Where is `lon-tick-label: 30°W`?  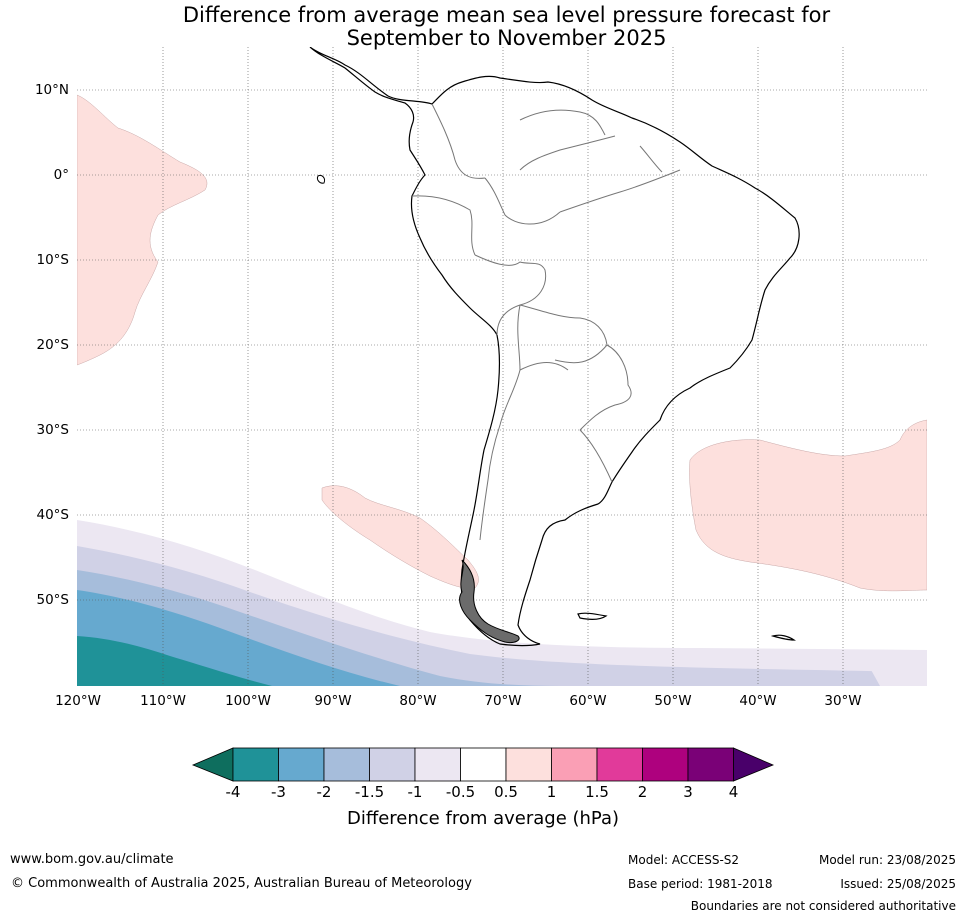
lon-tick-label: 30°W is located at coordinates (843, 701).